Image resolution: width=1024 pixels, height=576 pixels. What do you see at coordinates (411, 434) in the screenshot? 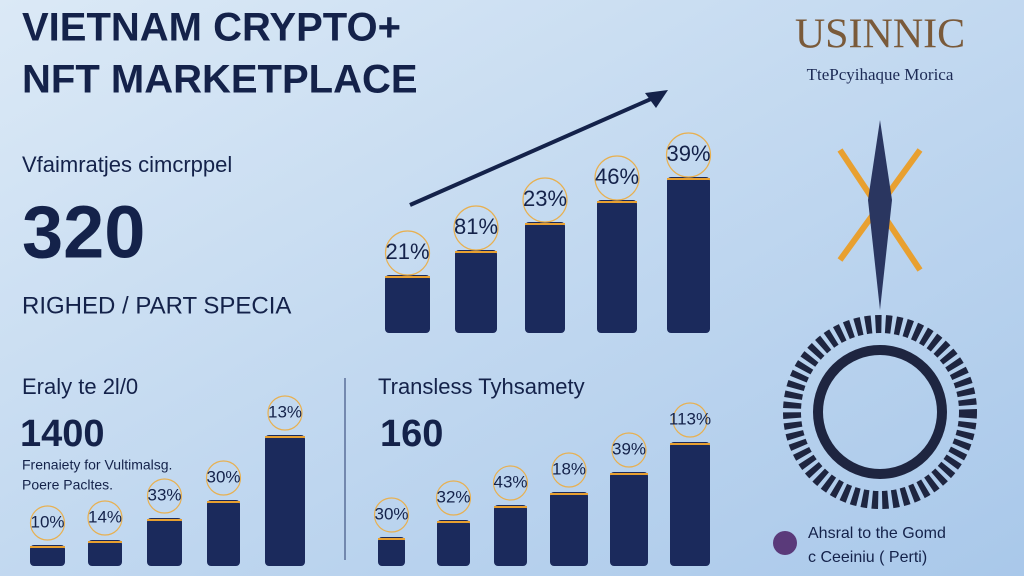
I see `panel-number: 160` at bounding box center [411, 434].